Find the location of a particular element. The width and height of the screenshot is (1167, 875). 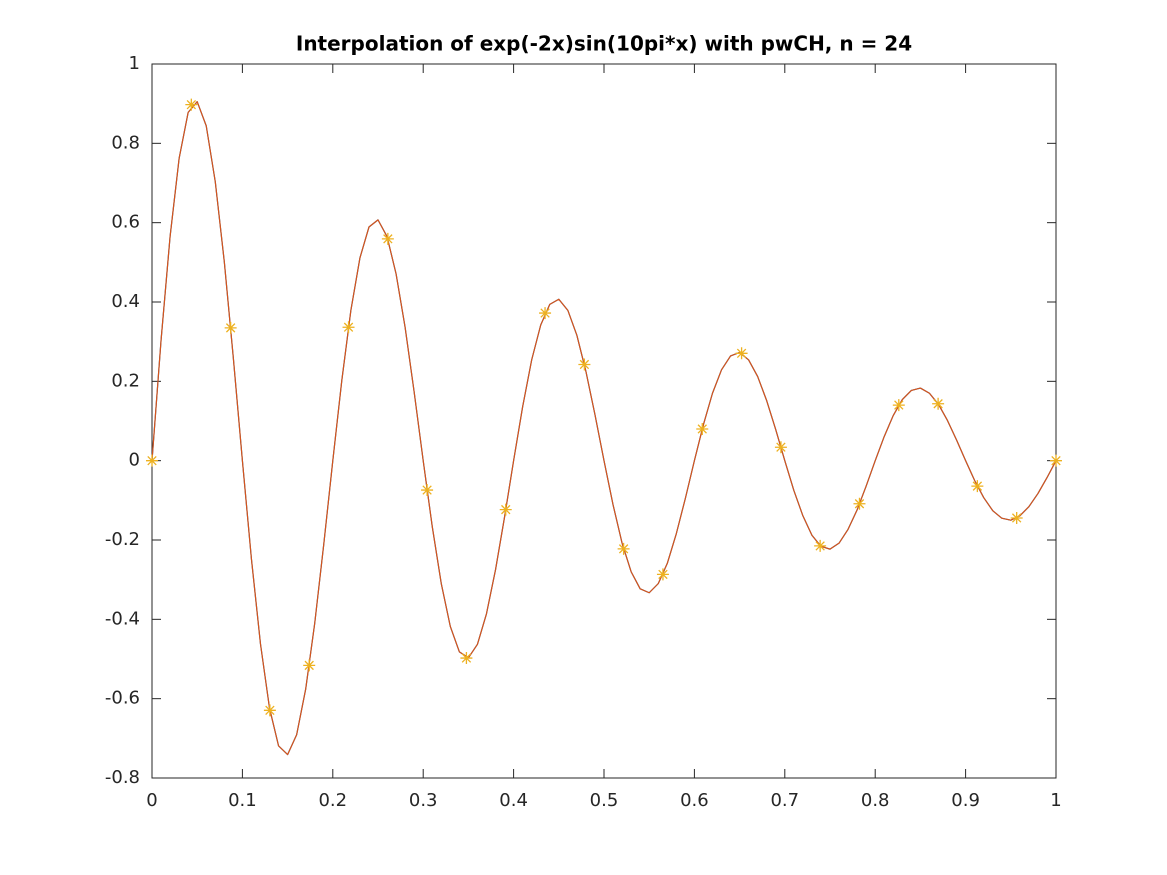

y-tick-label: -0.2 is located at coordinates (122, 539).